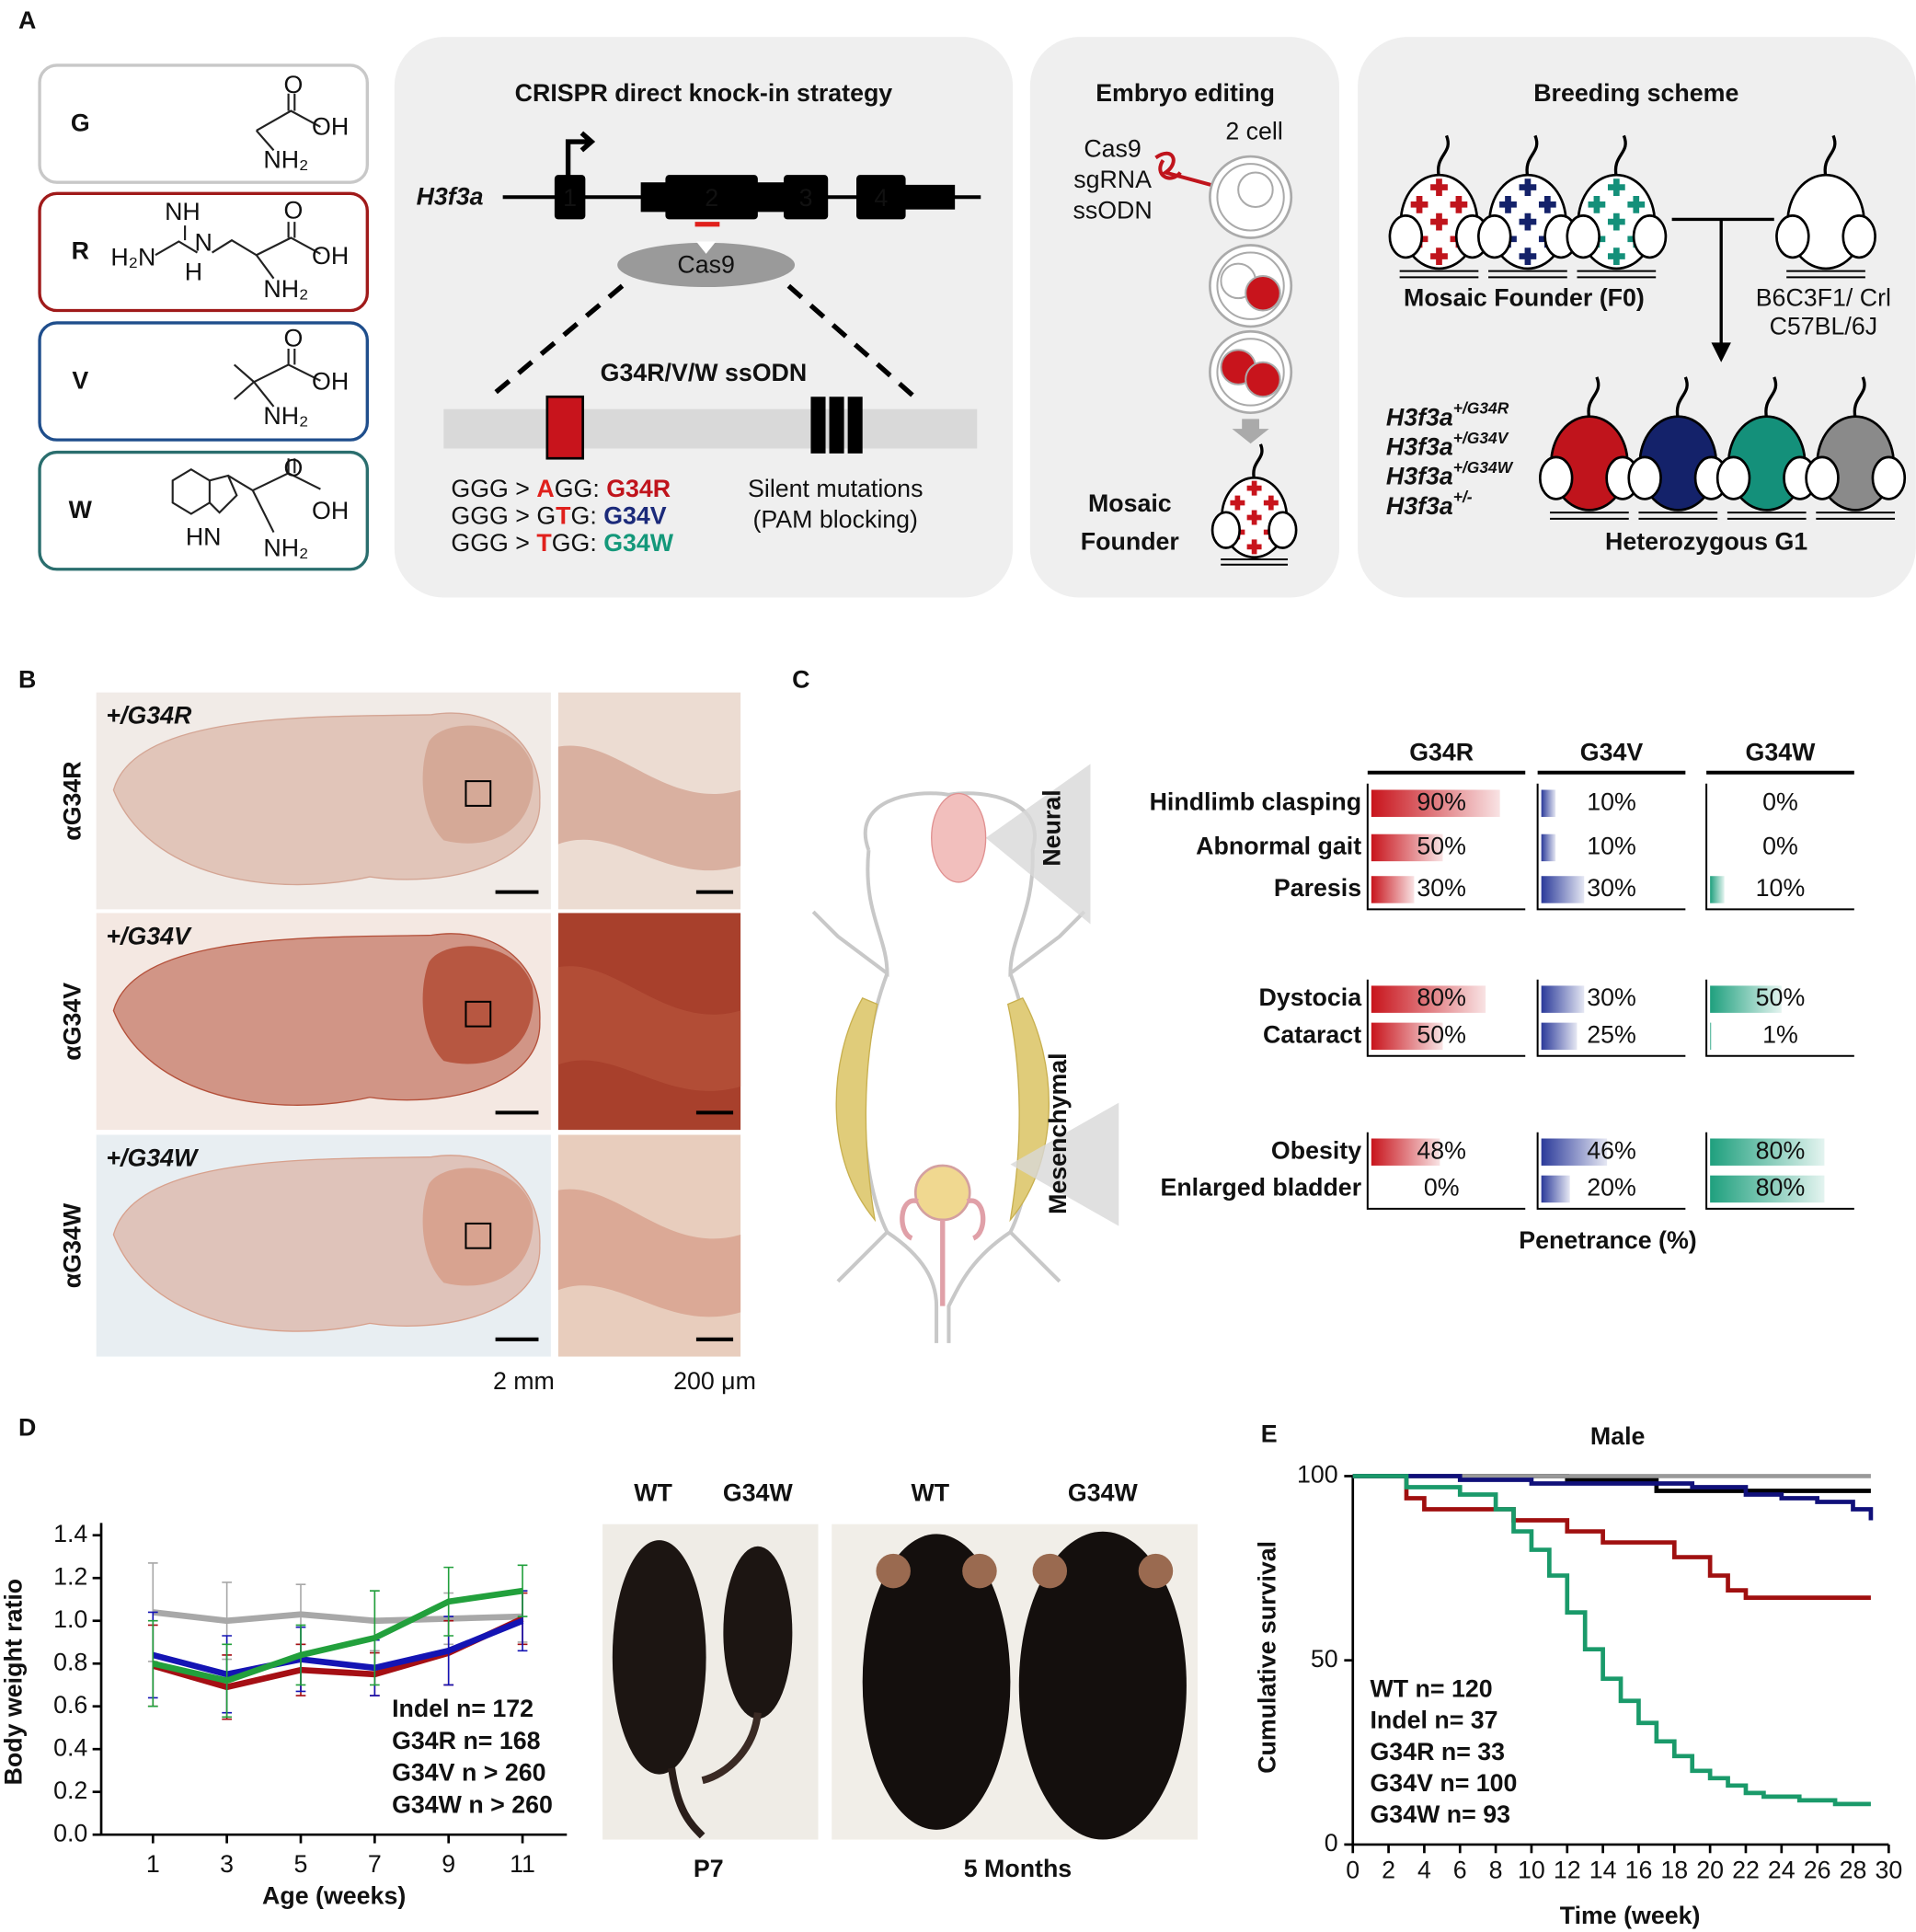 Image resolution: width=1916 pixels, height=1932 pixels. Describe the element at coordinates (834, 520) in the screenshot. I see `silent-label: (PAM blocking)` at that location.